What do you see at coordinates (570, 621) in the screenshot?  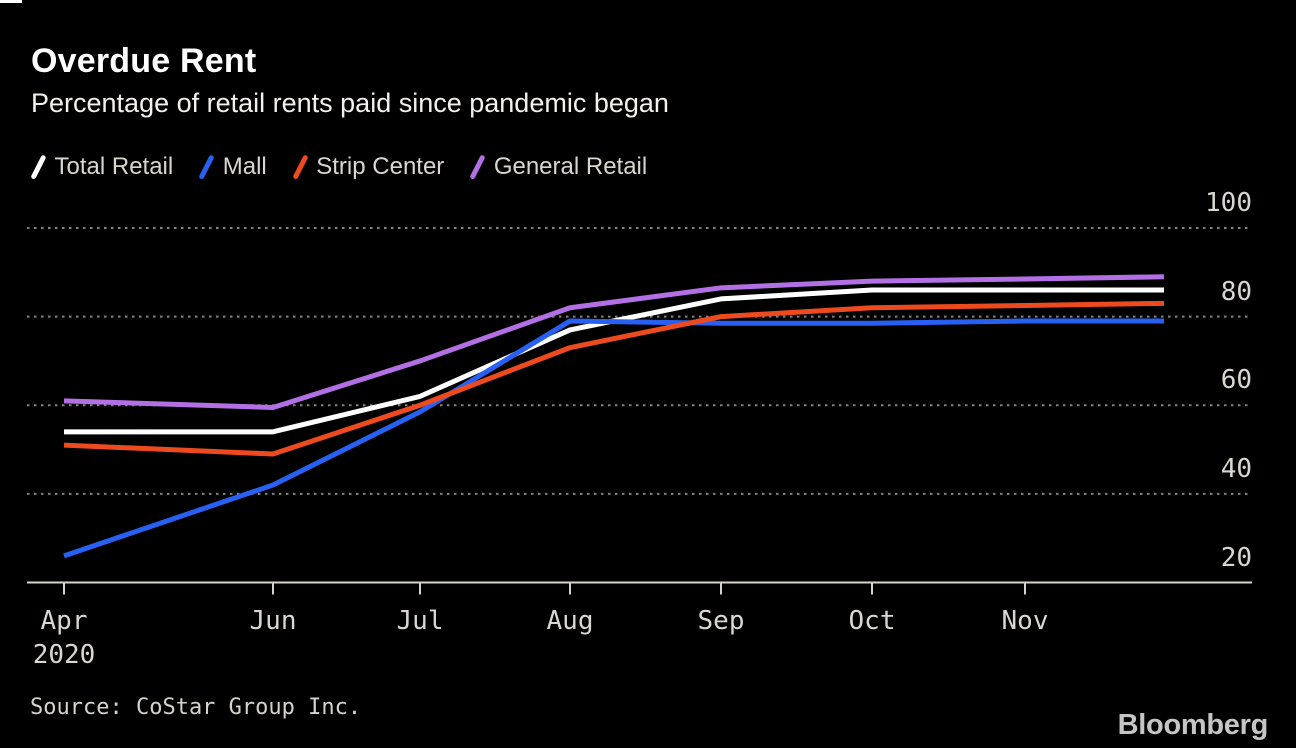 I see `x-tick-label-aug: Aug` at bounding box center [570, 621].